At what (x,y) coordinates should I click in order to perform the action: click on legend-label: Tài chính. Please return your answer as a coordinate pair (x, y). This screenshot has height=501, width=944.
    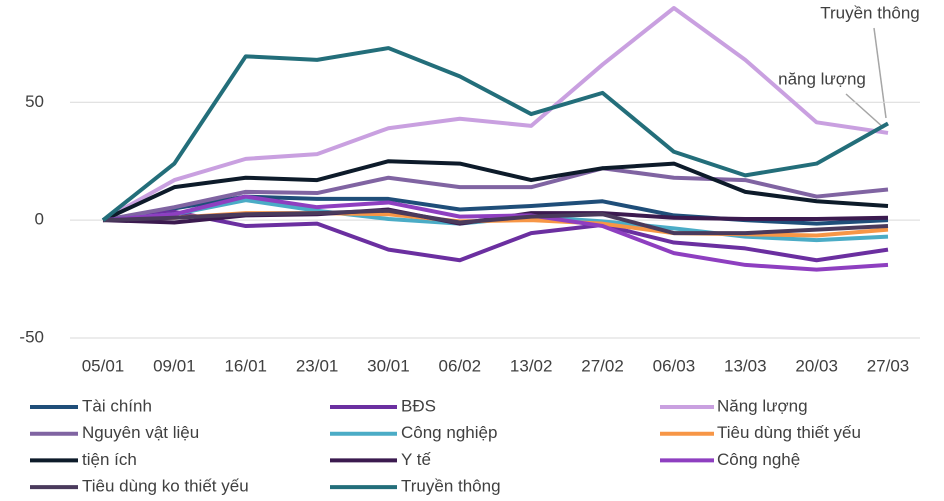
    Looking at the image, I should click on (117, 405).